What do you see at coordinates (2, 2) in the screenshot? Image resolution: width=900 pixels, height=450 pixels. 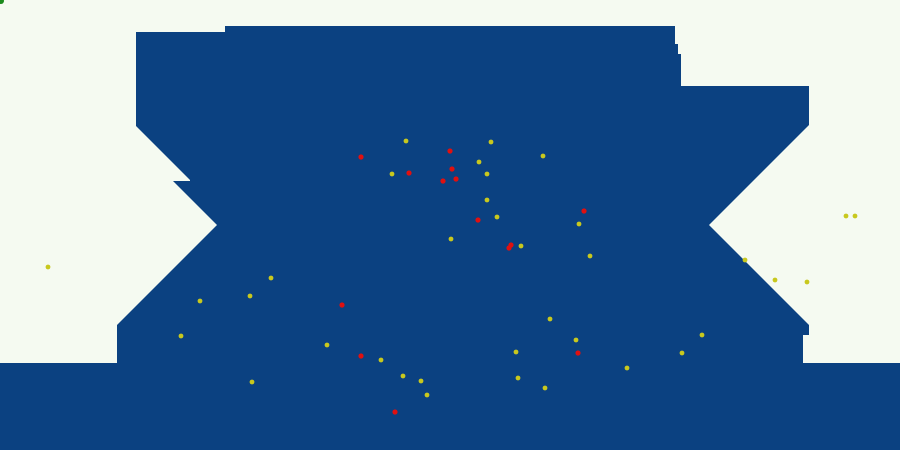 I see `player-marker` at bounding box center [2, 2].